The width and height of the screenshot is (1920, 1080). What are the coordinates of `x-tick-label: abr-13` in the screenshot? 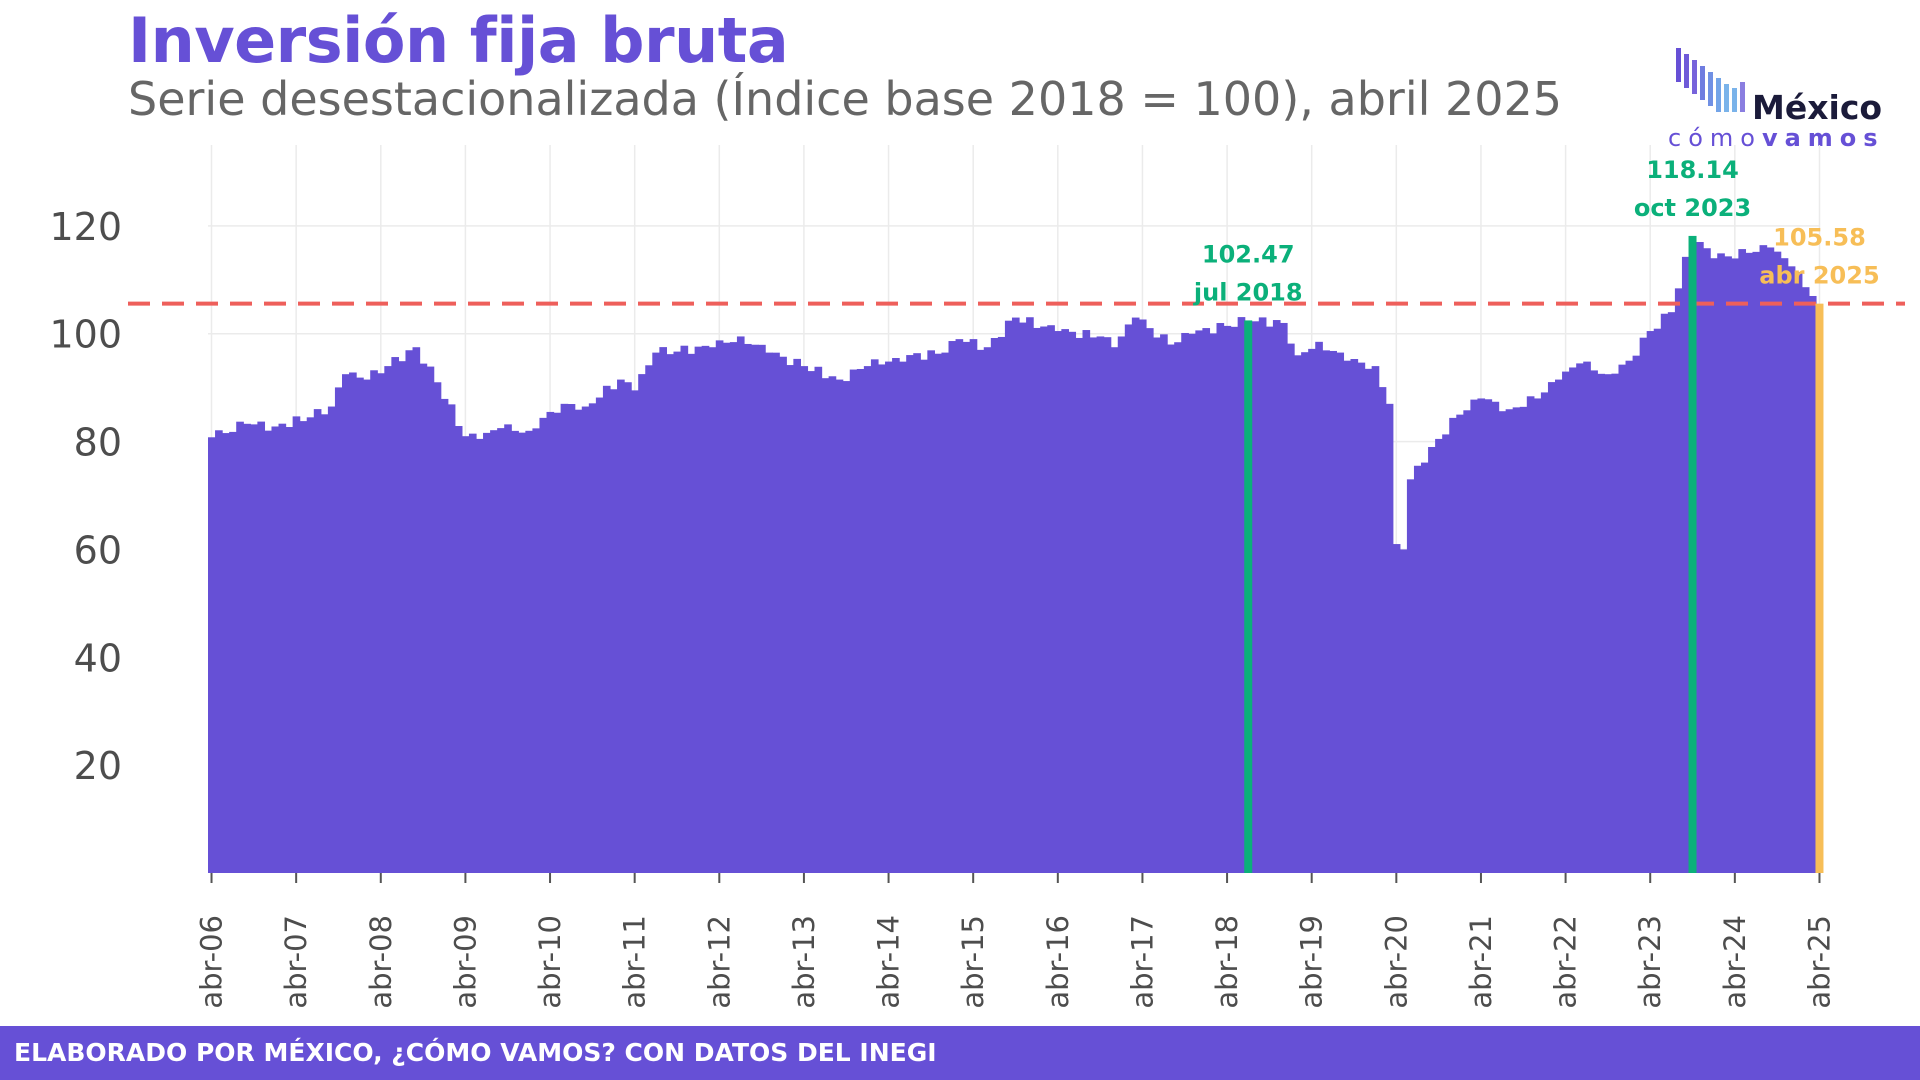 It's located at (804, 962).